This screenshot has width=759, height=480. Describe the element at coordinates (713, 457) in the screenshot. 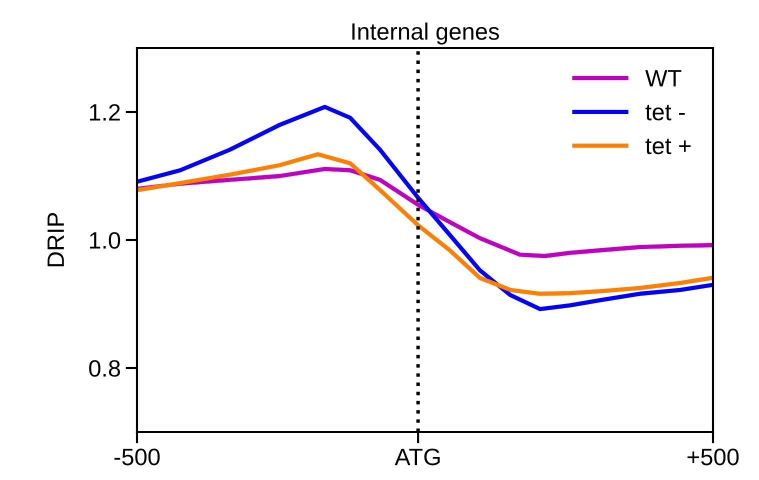

I see `x-tick-label: +500` at that location.